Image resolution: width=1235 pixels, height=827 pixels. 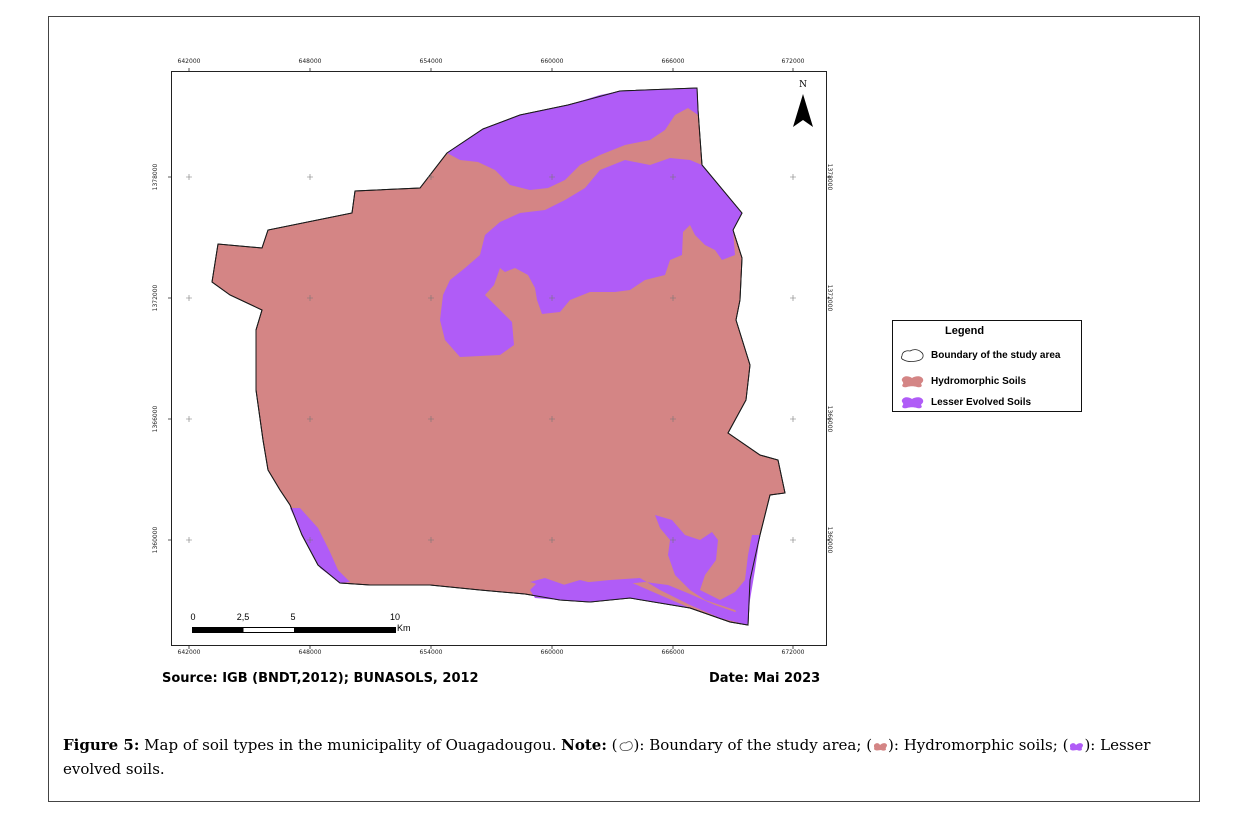 What do you see at coordinates (310, 652) in the screenshot?
I see `x-tick-bottom: 648000` at bounding box center [310, 652].